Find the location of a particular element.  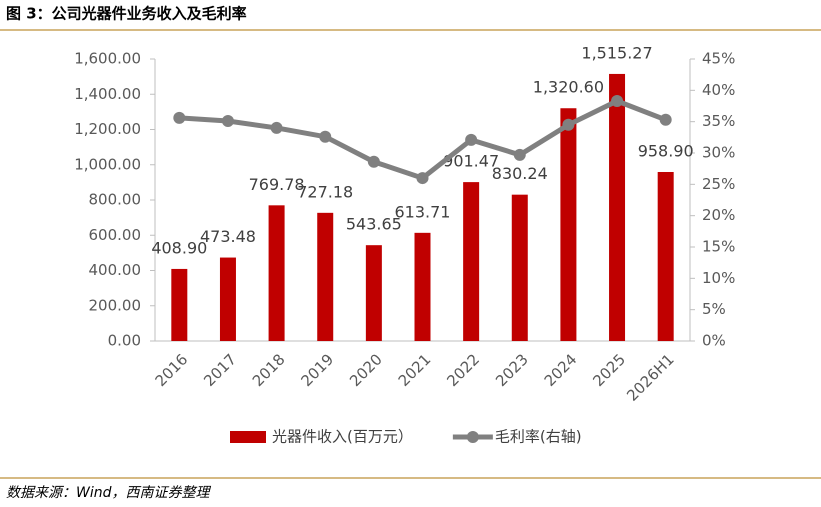

y2-tick-label: 0% is located at coordinates (714, 341).